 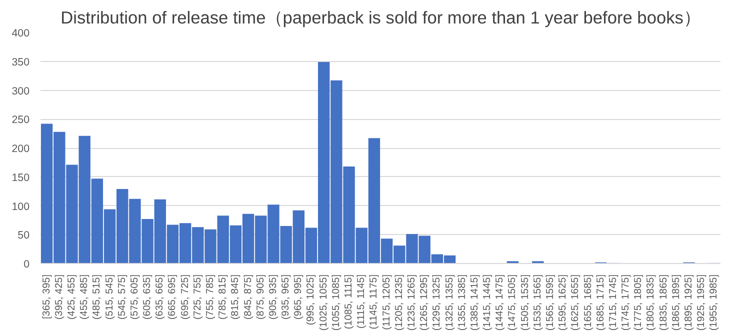 I want to click on y-tick-label: 50, so click(x=24, y=236).